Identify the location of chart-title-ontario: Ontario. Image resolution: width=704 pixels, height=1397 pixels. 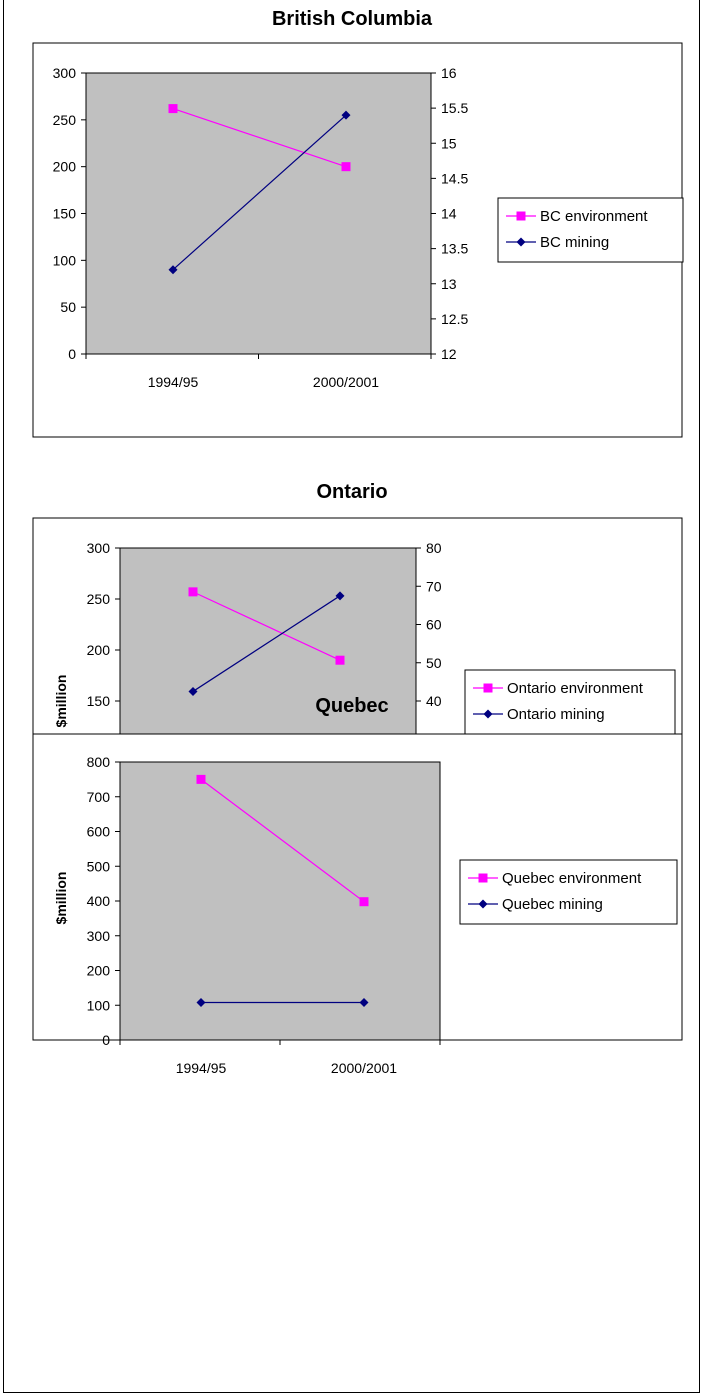
(352, 492).